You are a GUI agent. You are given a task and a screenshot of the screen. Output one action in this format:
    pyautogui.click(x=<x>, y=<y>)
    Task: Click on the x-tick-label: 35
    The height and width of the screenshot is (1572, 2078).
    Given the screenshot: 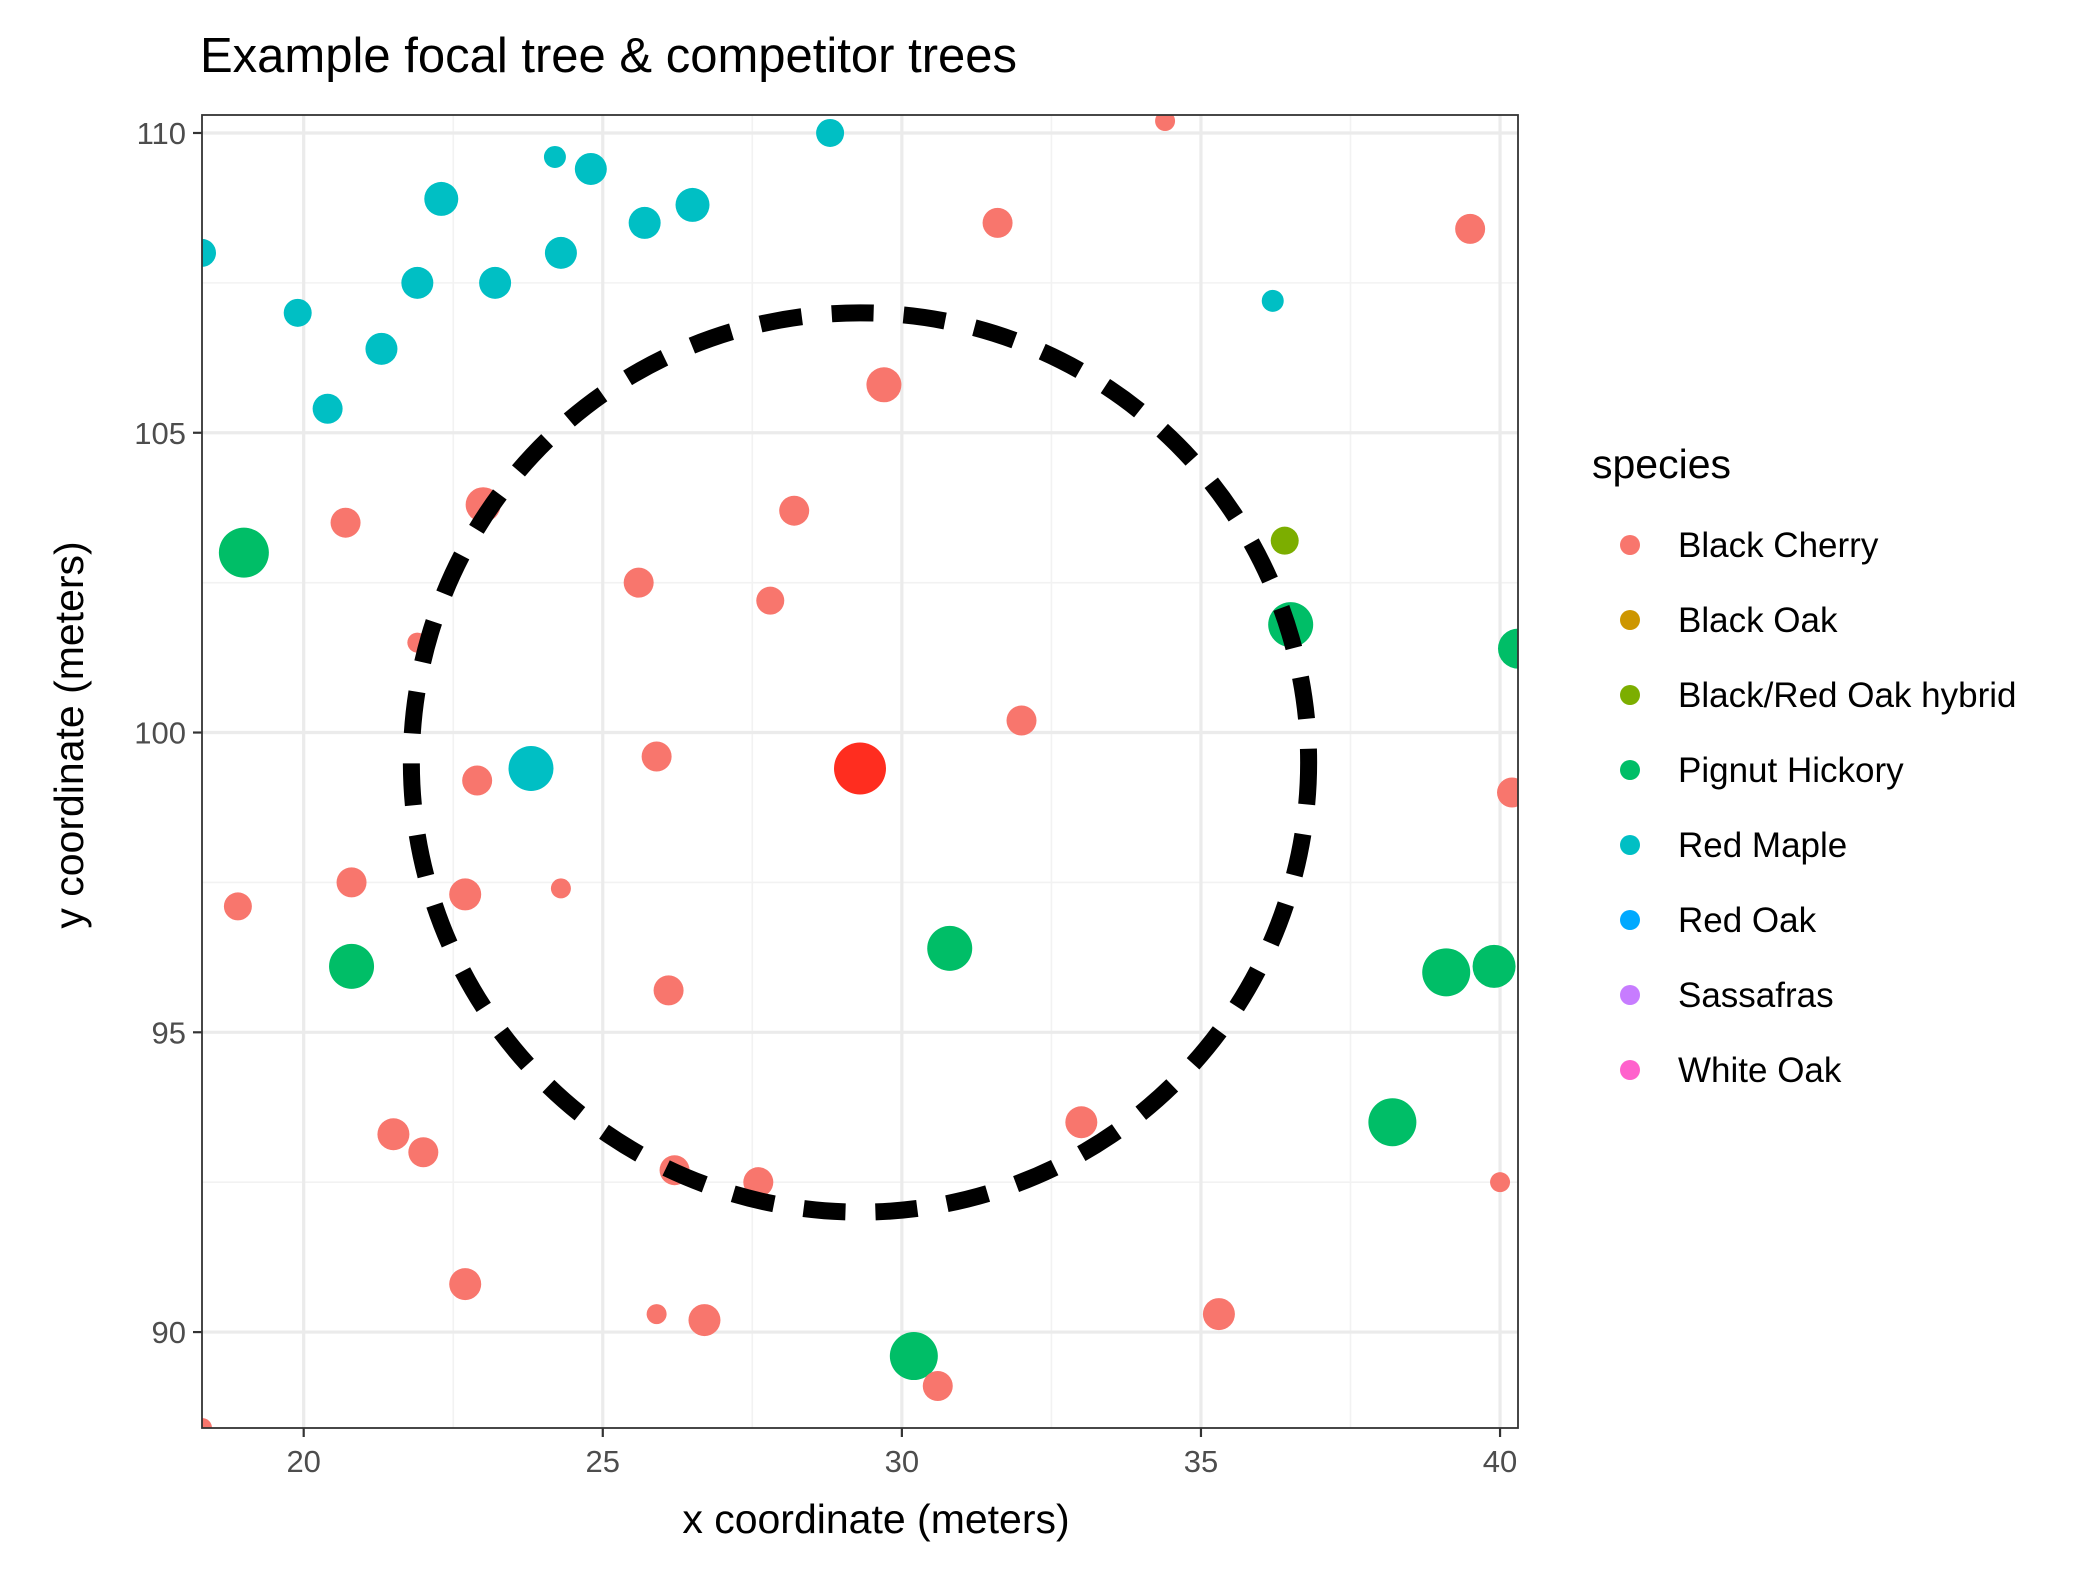 What is the action you would take?
    pyautogui.click(x=1201, y=1461)
    